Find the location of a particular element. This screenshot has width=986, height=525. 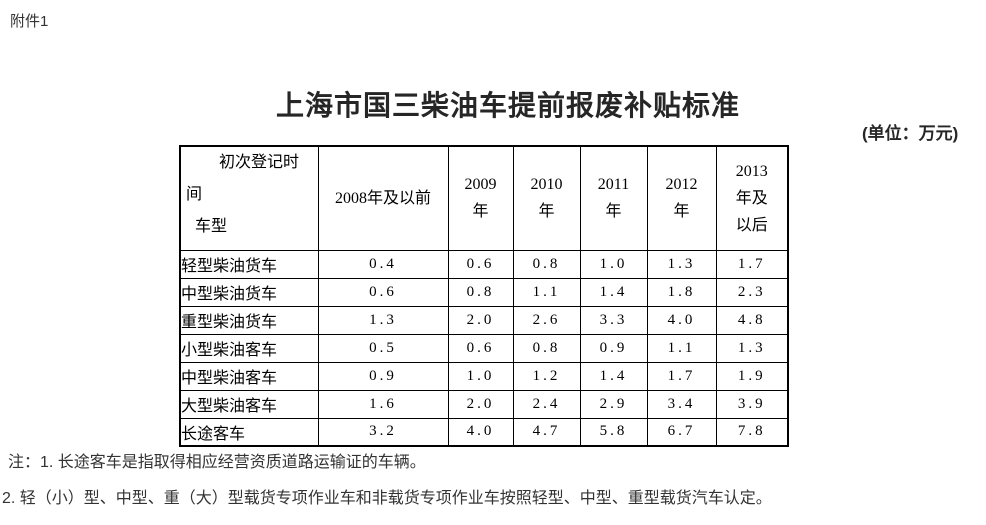

subsidy-value-cell: 3.9 is located at coordinates (752, 404).